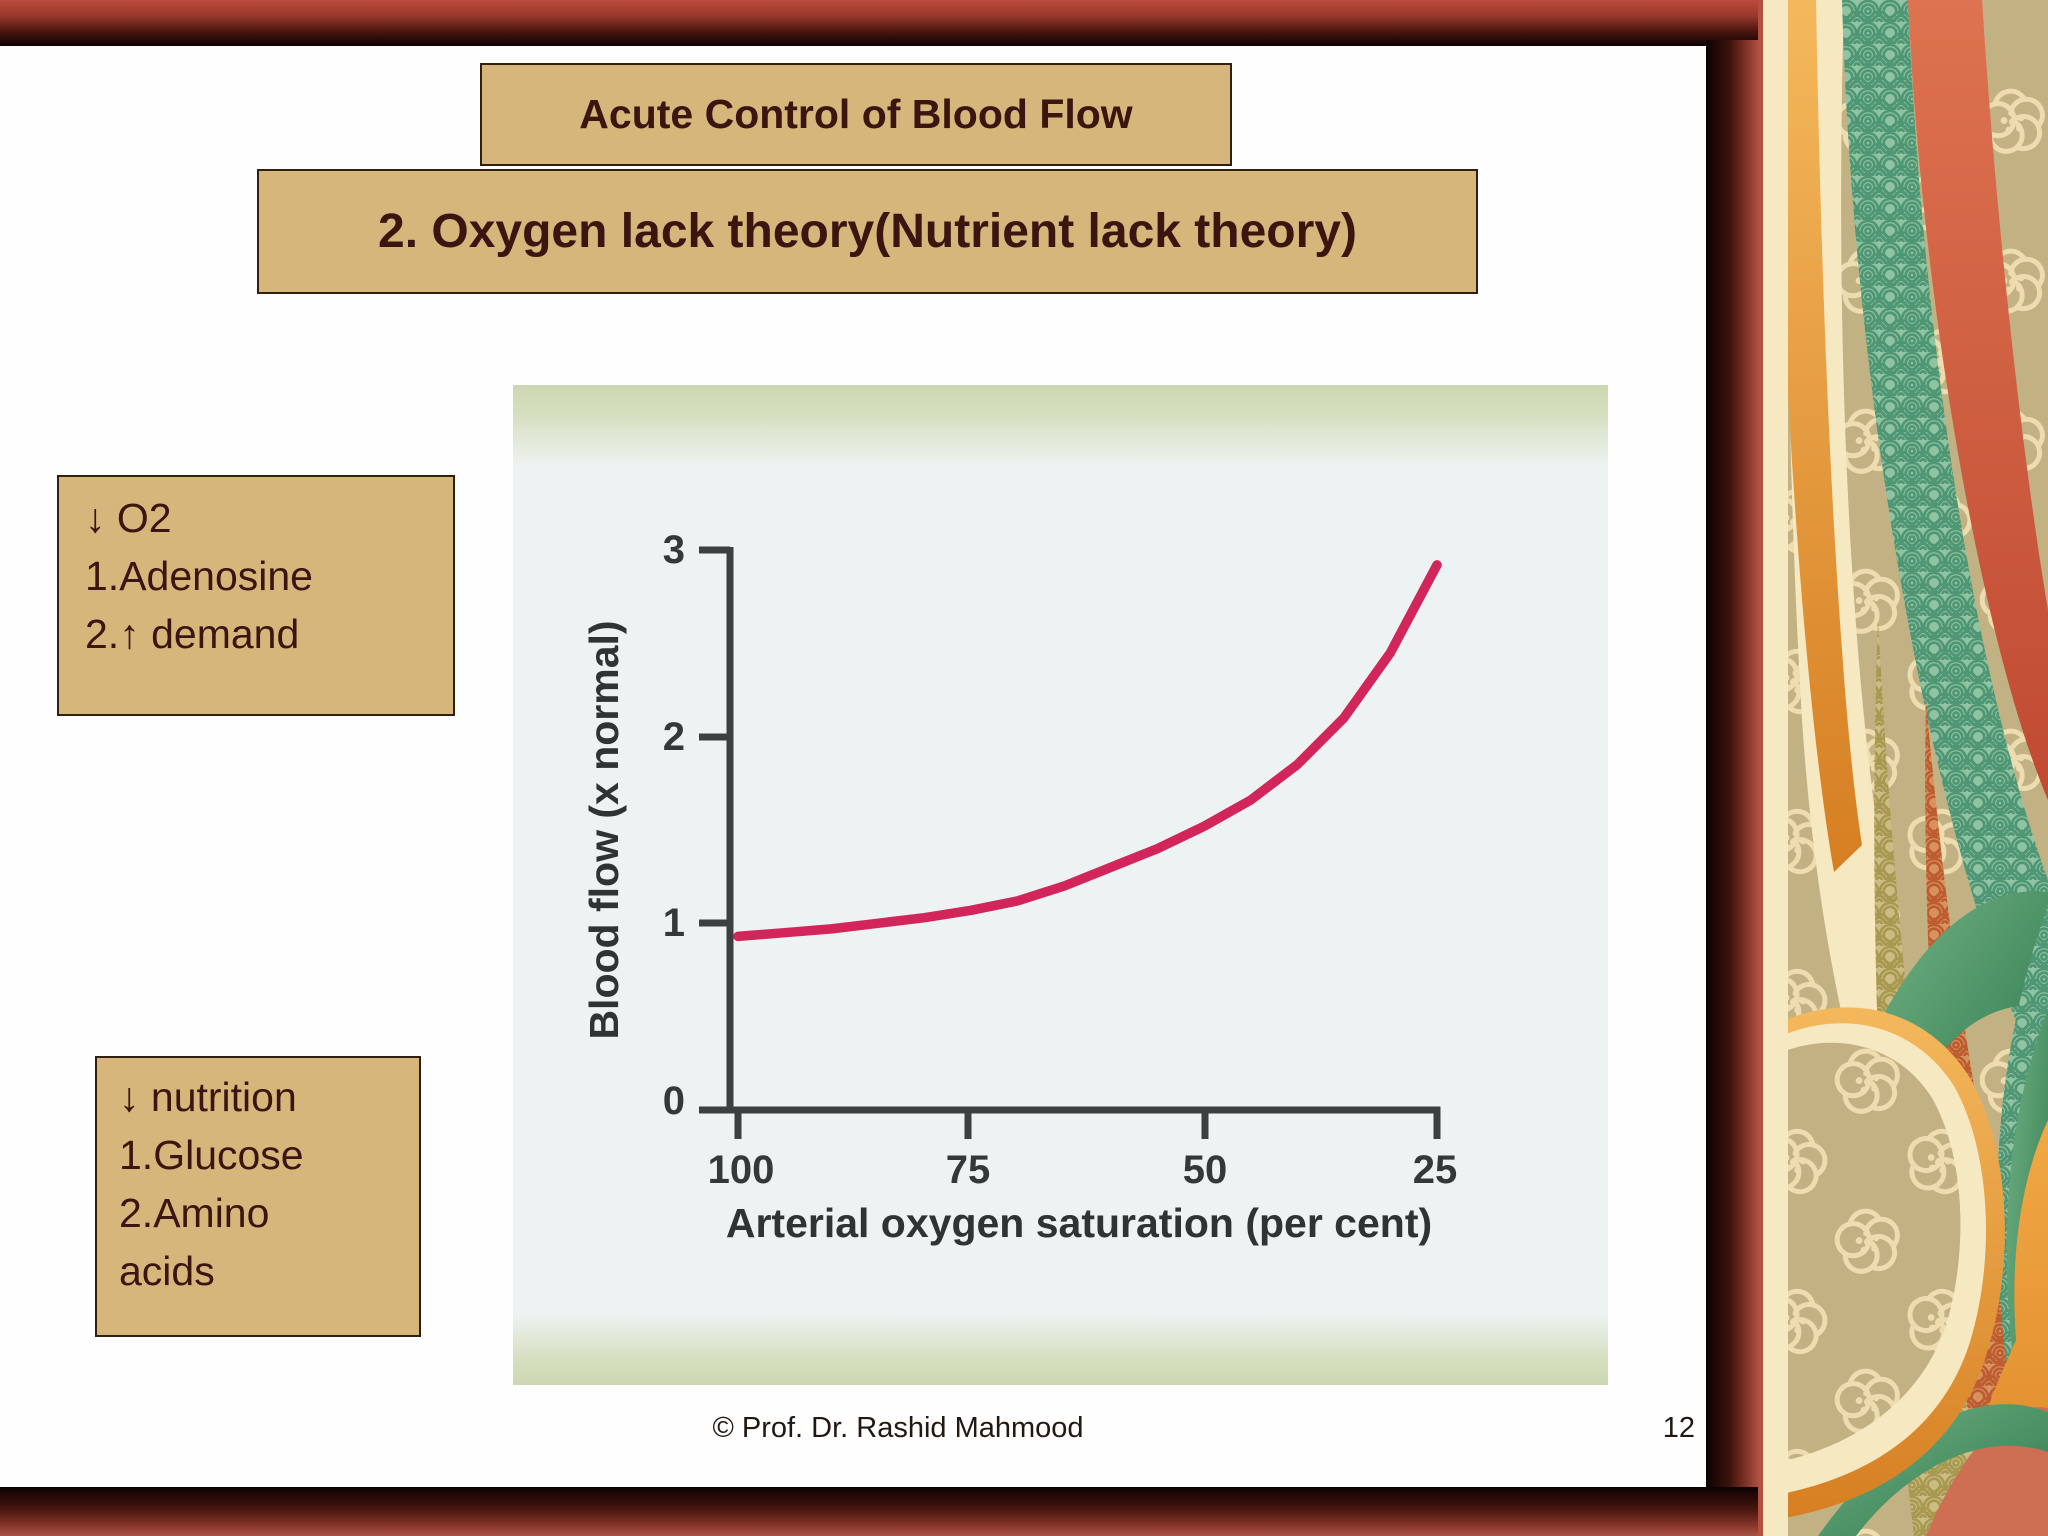  Describe the element at coordinates (1060, 426) in the screenshot. I see `chart-green-band-top` at that location.